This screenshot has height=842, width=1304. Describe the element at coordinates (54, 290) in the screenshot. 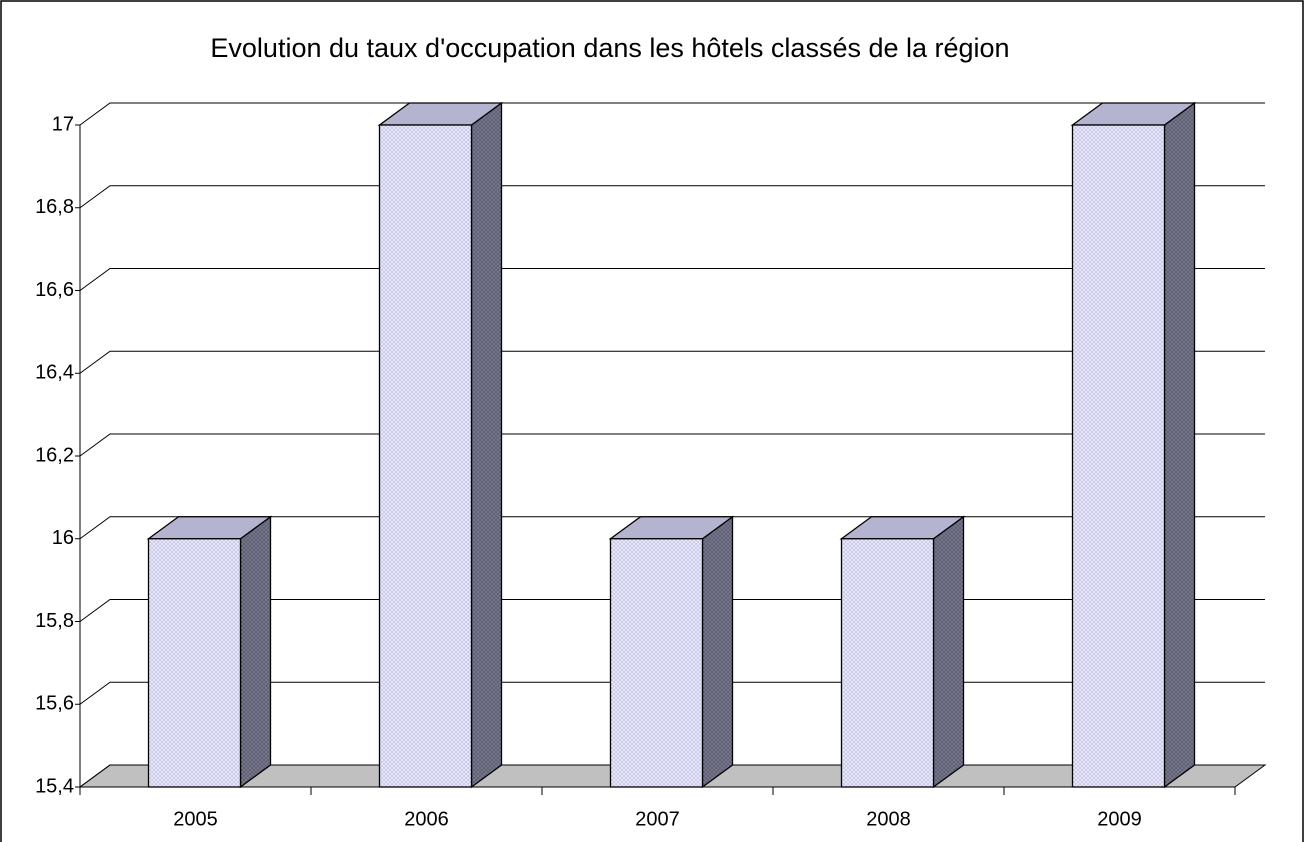

I see `y-tick-label: 16,6` at that location.